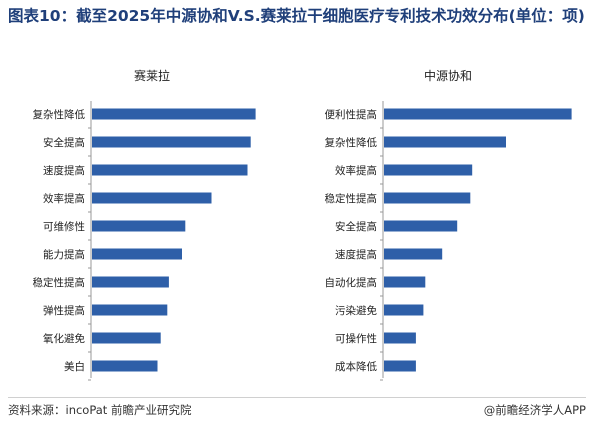 The width and height of the screenshot is (594, 429). What do you see at coordinates (297, 410) in the screenshot?
I see `footer: 资料来源：incoPat 前瞻产业研究院 @前瞻经济学人APP` at bounding box center [297, 410].